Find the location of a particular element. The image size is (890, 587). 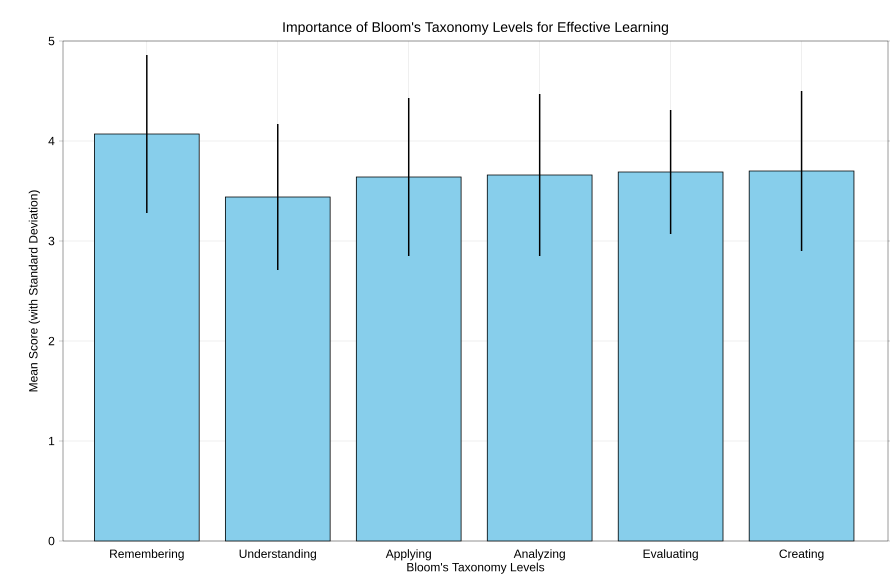

x-tick-label: Creating is located at coordinates (802, 554).